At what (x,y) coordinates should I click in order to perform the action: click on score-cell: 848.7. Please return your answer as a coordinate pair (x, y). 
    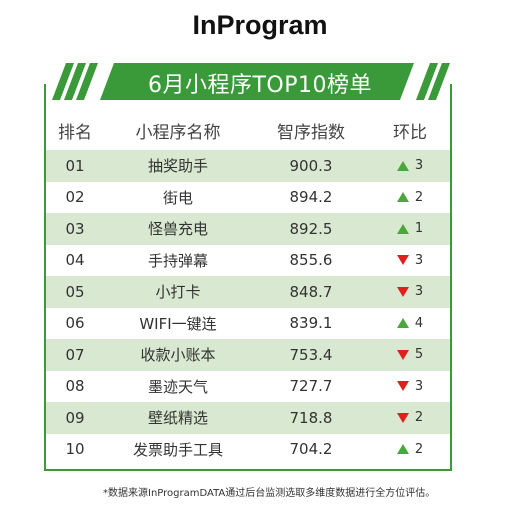
    Looking at the image, I should click on (311, 291).